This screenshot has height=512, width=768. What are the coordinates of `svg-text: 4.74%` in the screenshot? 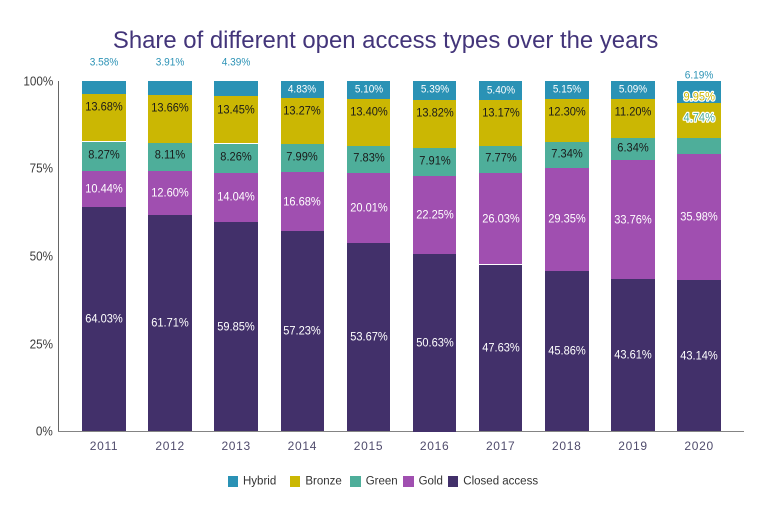 It's located at (699, 118).